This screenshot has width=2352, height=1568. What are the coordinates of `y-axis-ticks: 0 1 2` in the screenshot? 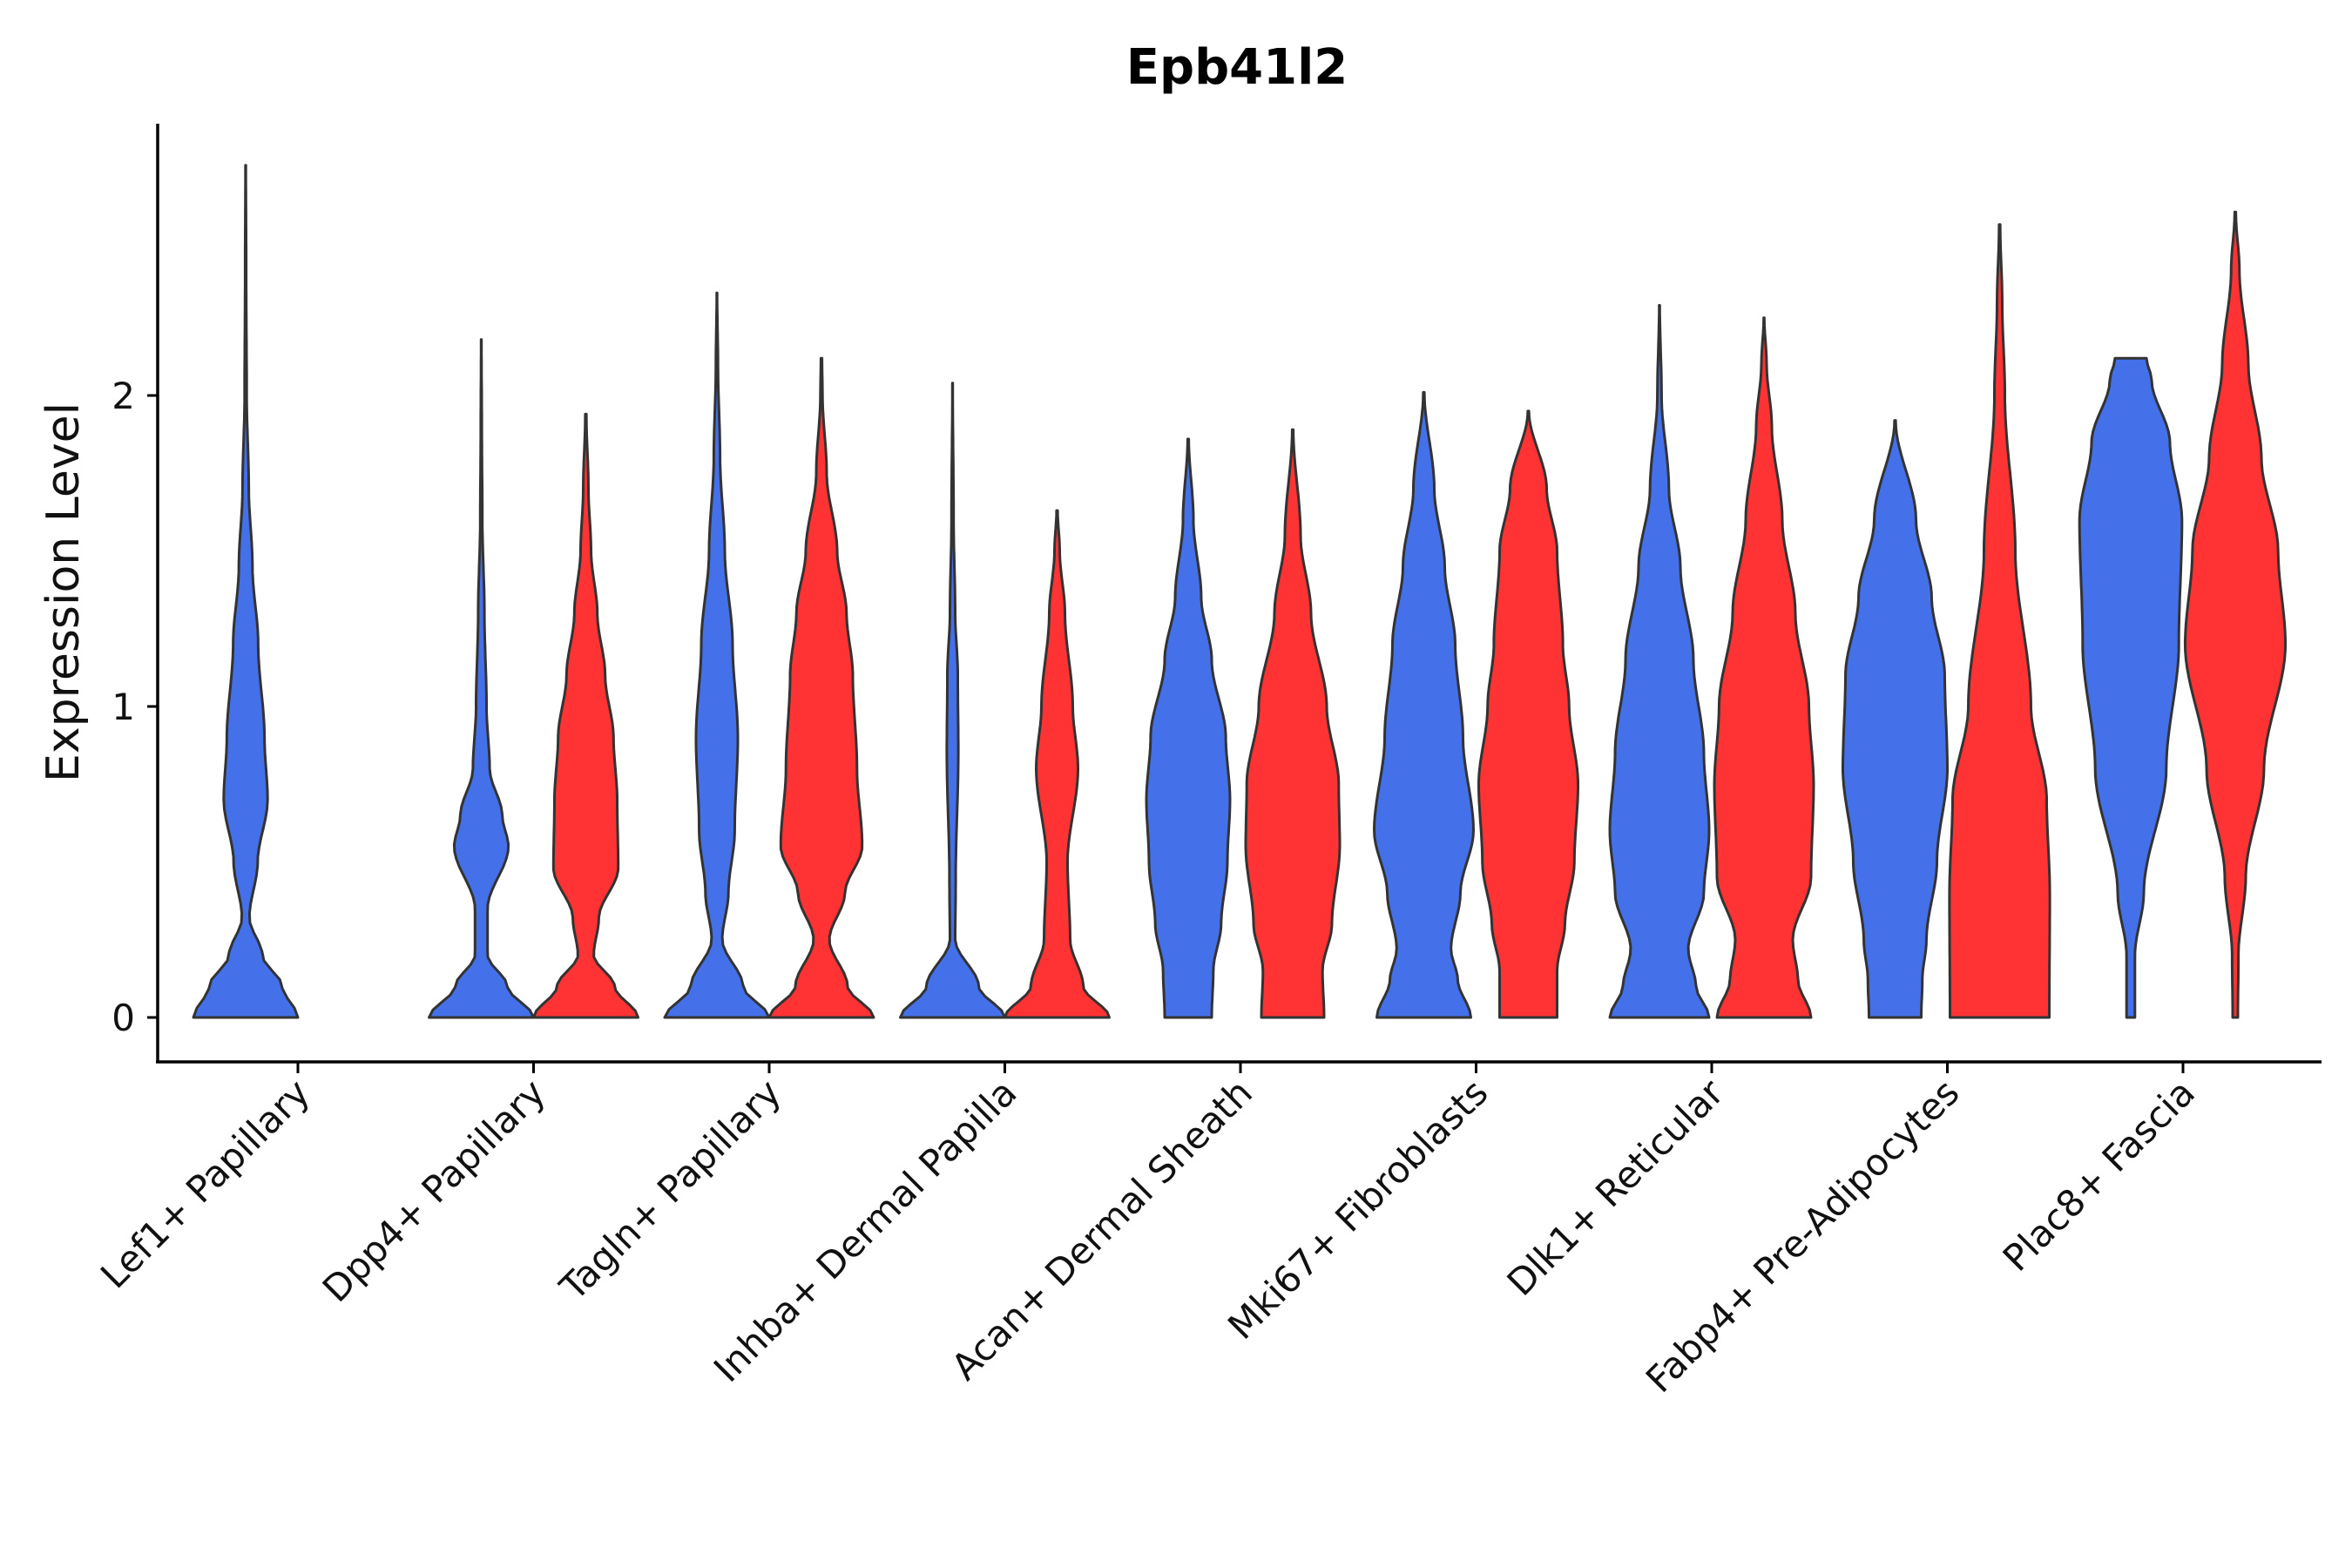 It's located at (135, 707).